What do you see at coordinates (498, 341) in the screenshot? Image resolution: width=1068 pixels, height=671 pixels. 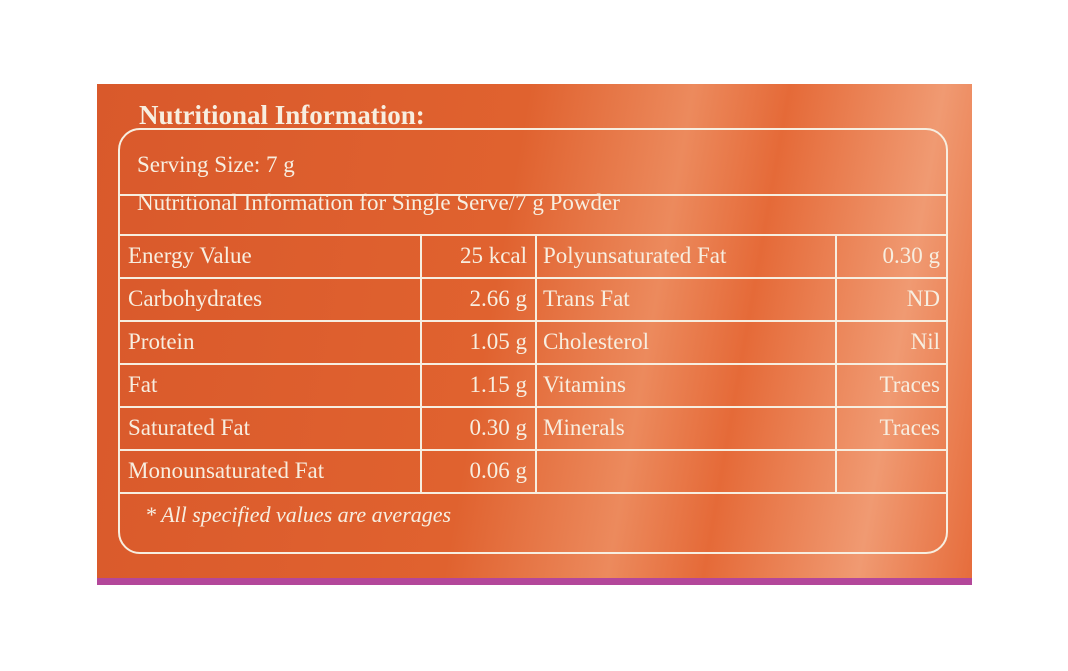 I see `cell-value: 1.05 g` at bounding box center [498, 341].